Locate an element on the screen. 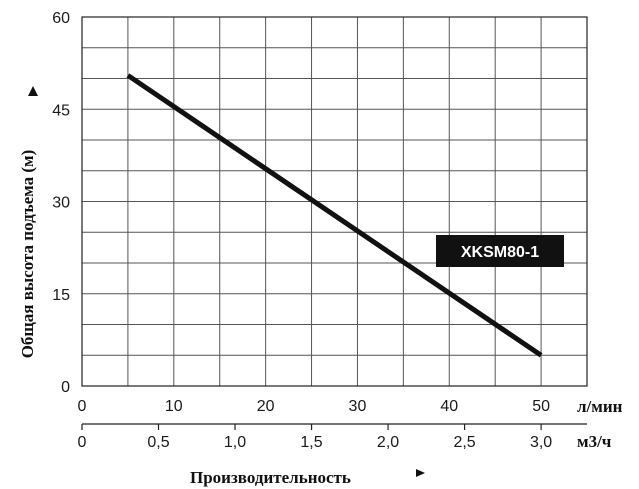  y-tick-labels: 0 15 30 45 60 is located at coordinates (61, 203).